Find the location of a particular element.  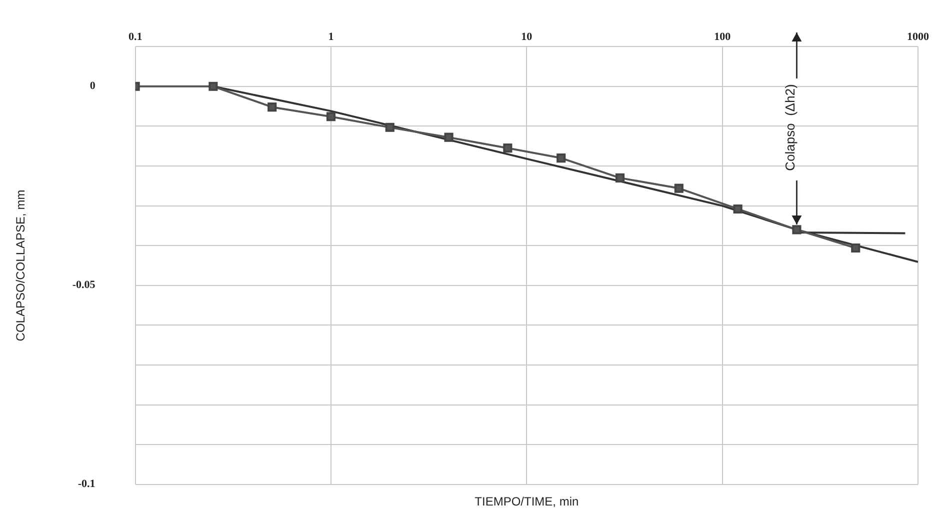

x-tick-label: 0.1 is located at coordinates (135, 36).